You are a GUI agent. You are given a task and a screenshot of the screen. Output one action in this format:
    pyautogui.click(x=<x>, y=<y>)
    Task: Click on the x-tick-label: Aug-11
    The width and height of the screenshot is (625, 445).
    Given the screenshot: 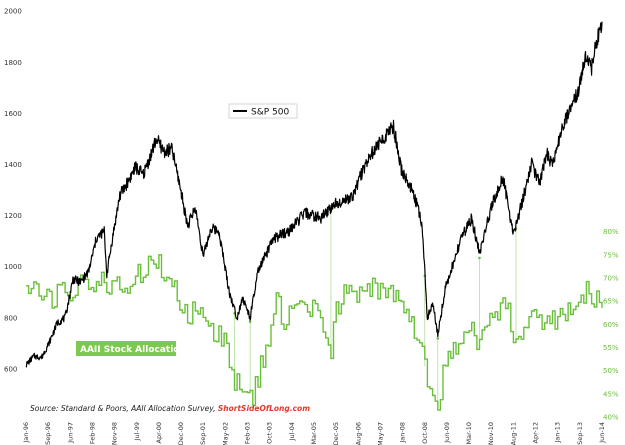 What is the action you would take?
    pyautogui.click(x=513, y=433)
    